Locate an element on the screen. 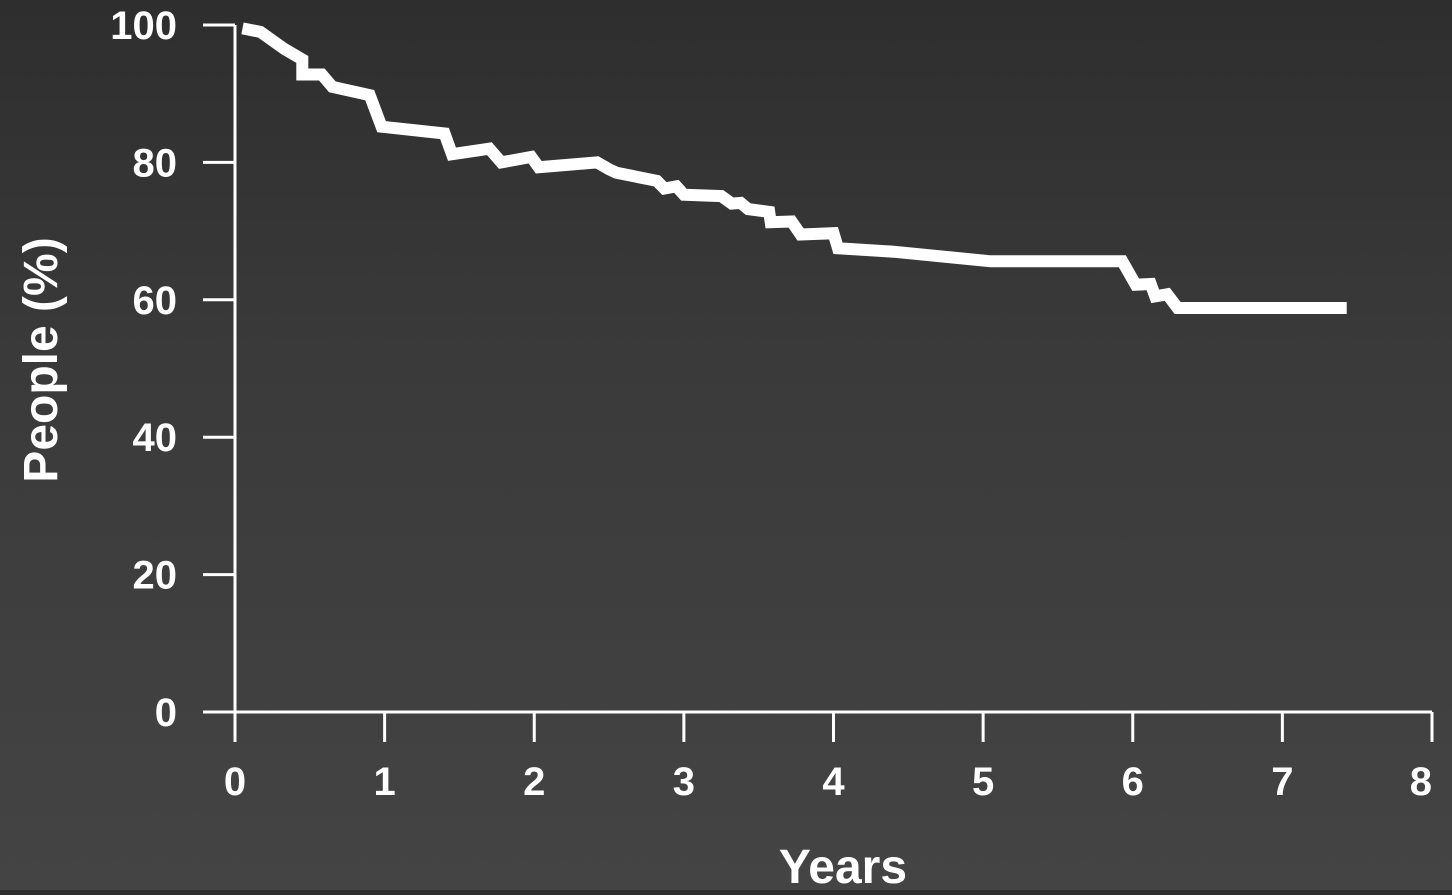 Image resolution: width=1452 pixels, height=895 pixels. x-tick-label: 8 is located at coordinates (1421, 782).